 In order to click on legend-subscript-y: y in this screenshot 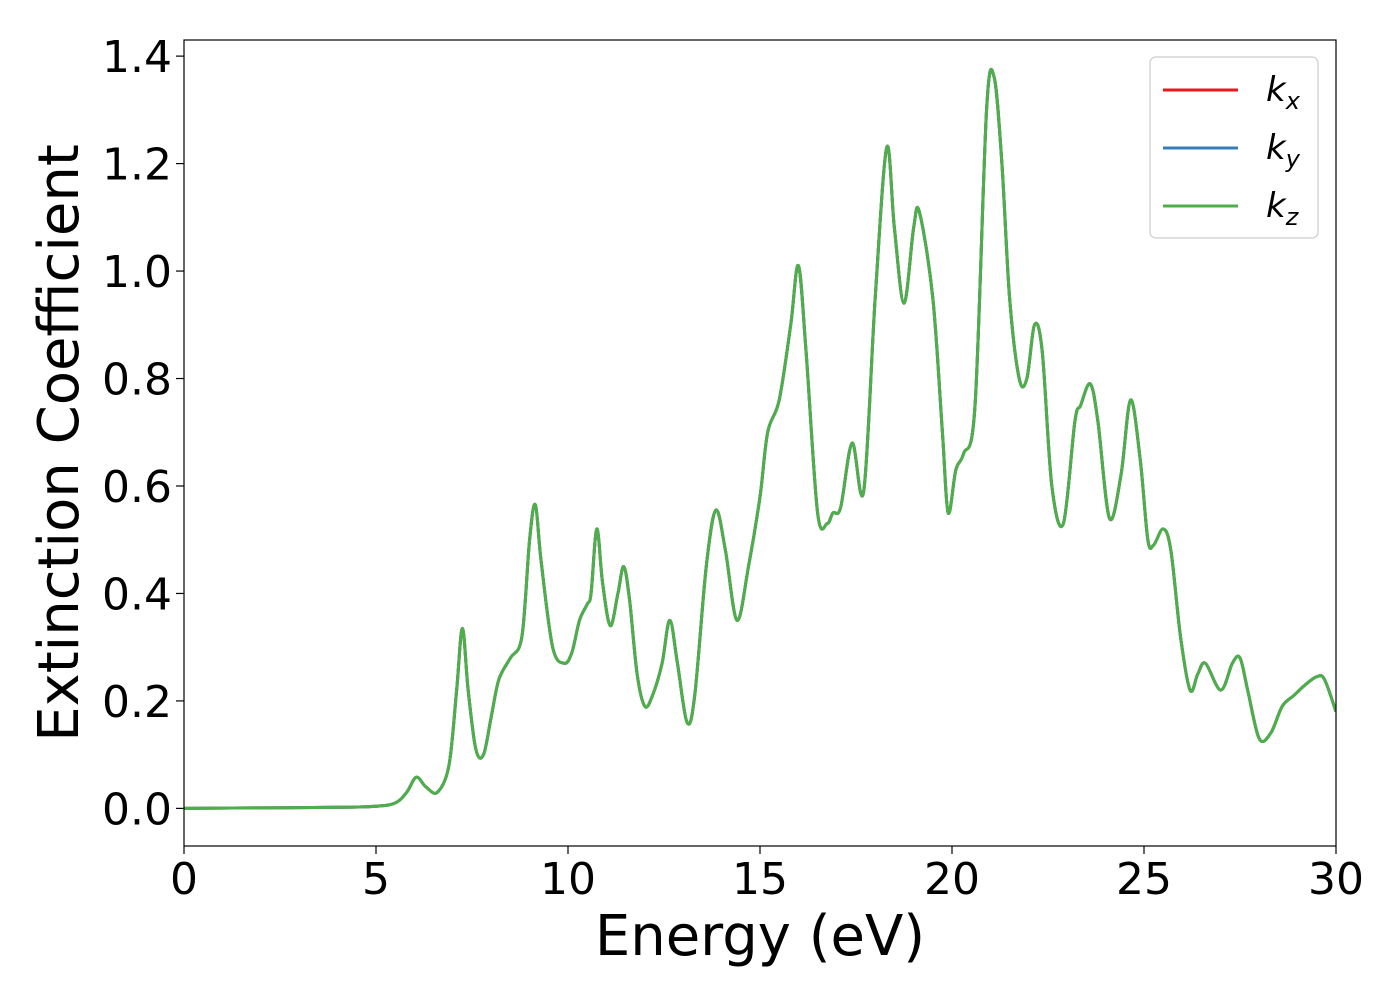, I will do `click(1293, 159)`.